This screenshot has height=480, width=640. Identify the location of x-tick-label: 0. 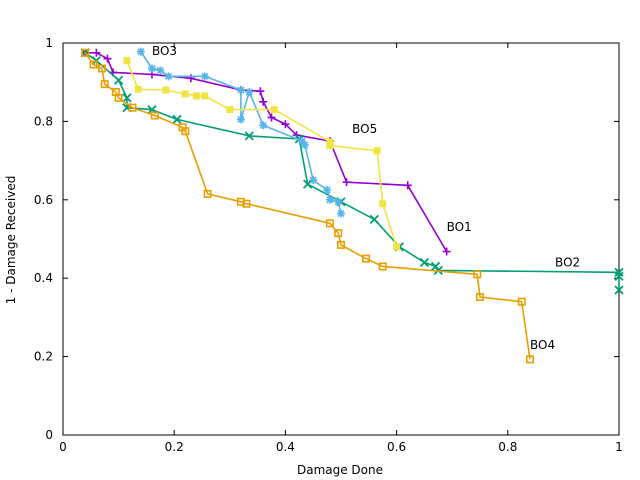
(63, 447).